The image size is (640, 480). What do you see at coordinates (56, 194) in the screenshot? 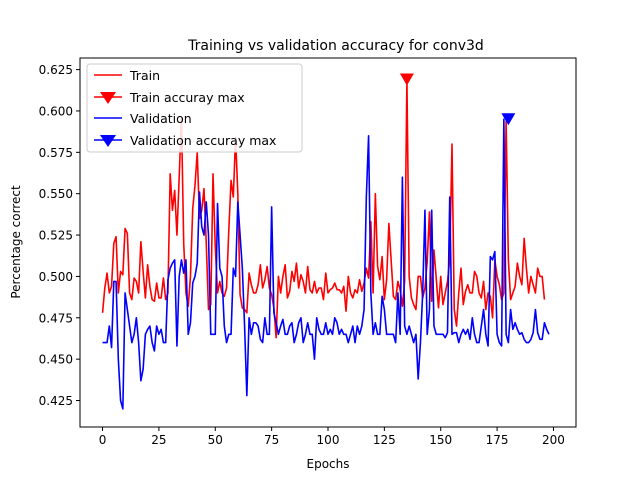
I see `y-tick-label: 0.550` at bounding box center [56, 194].